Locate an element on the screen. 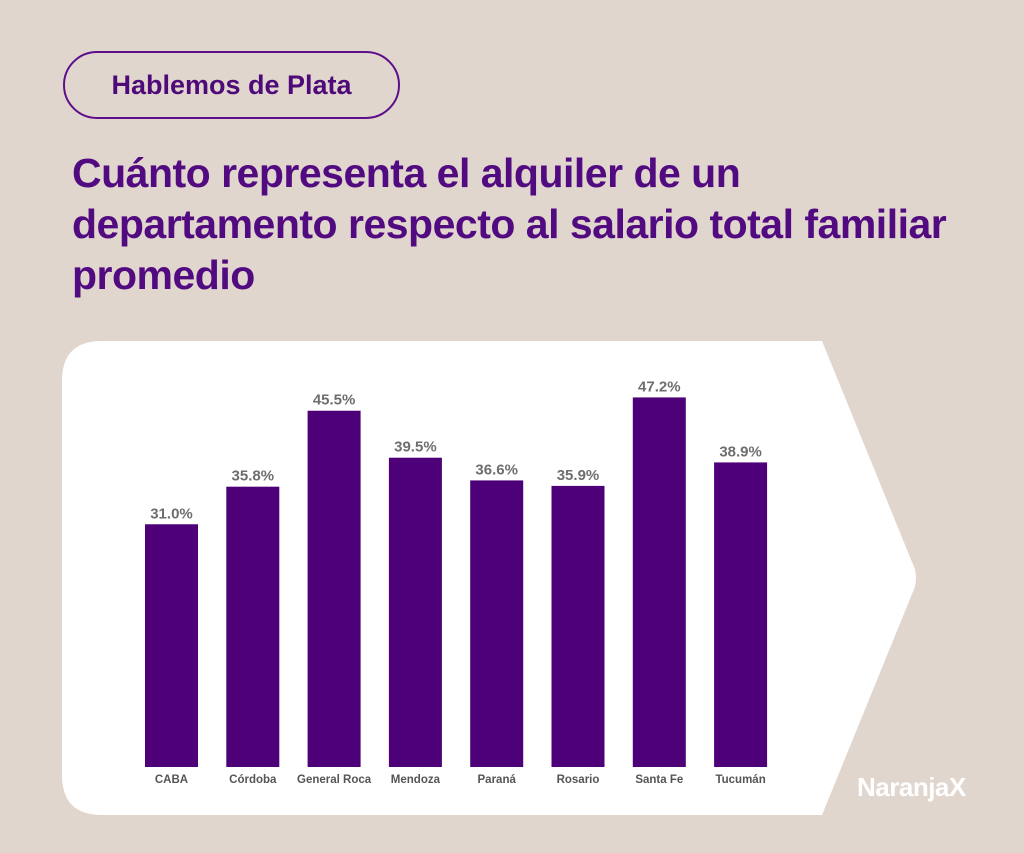  category-label-tucuman: Tucumán is located at coordinates (740, 780).